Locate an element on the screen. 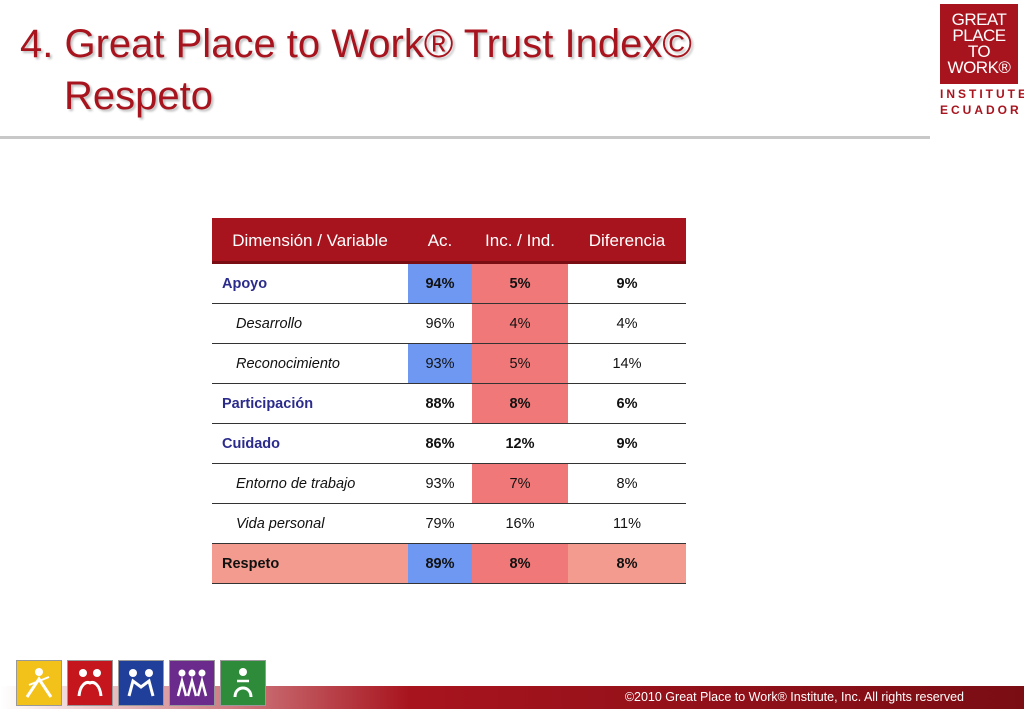 The height and width of the screenshot is (709, 1024). gptw-logo: GREAT PLACE TO WORK® is located at coordinates (979, 44).